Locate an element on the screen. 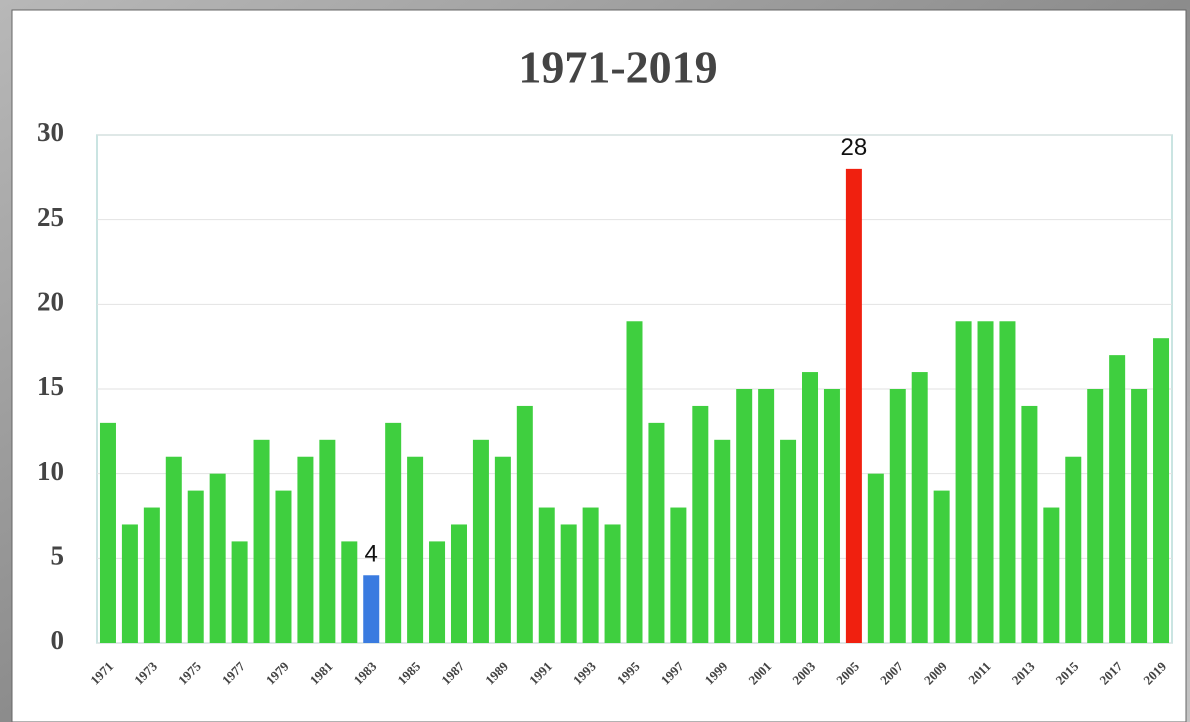 The width and height of the screenshot is (1190, 722). chart-title: 1971-2019 is located at coordinates (617, 67).